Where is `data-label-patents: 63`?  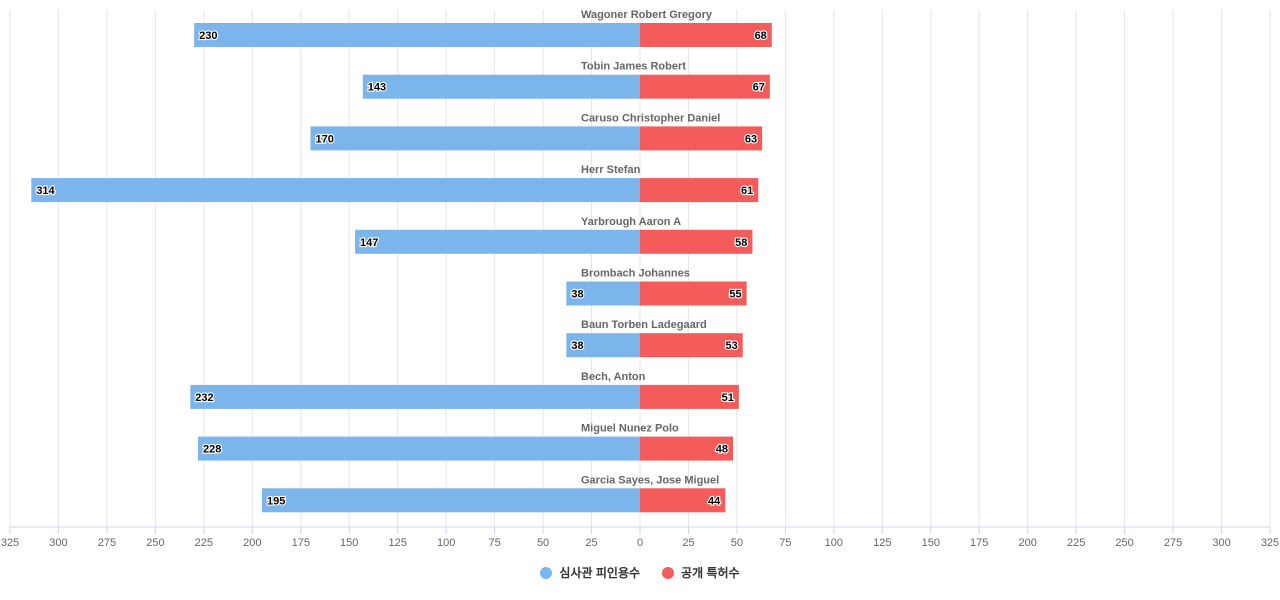 data-label-patents: 63 is located at coordinates (751, 139).